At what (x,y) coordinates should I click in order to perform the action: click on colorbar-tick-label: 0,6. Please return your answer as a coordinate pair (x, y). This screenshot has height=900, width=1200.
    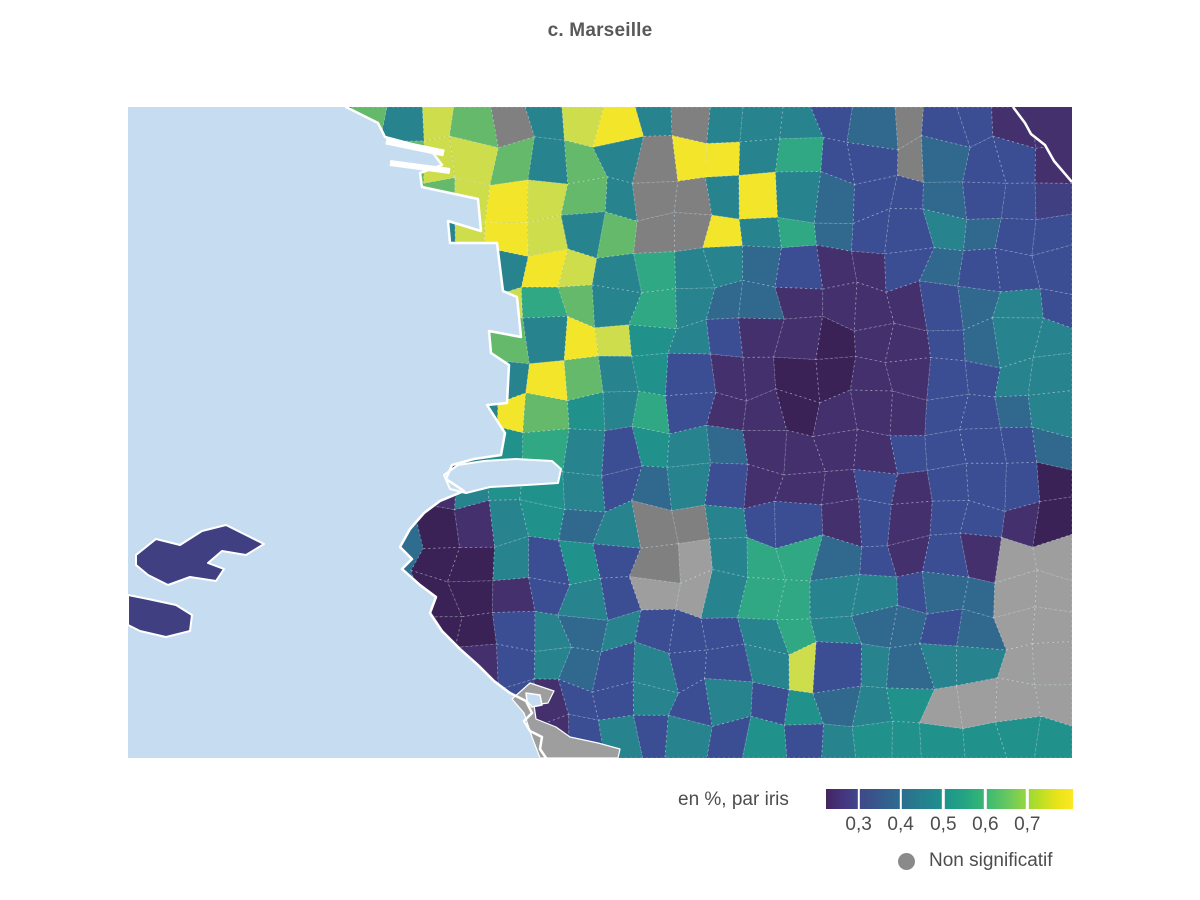
    Looking at the image, I should click on (985, 824).